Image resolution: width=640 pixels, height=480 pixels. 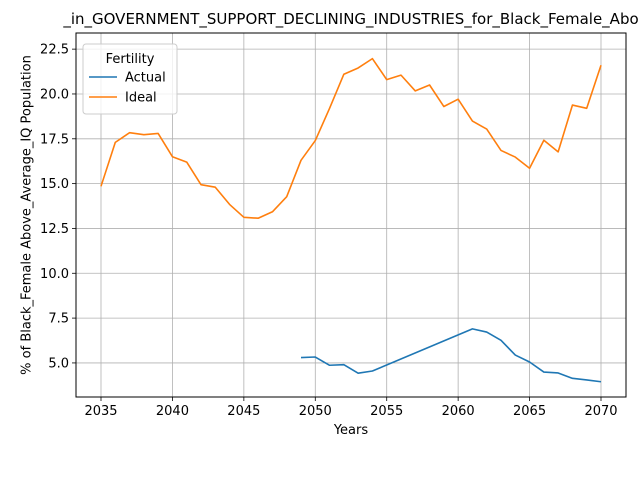 I want to click on y-axis-ticks: 5.0 7.5 10.0 12.5 15.0 17.5 20.0 22.5, so click(x=58, y=207).